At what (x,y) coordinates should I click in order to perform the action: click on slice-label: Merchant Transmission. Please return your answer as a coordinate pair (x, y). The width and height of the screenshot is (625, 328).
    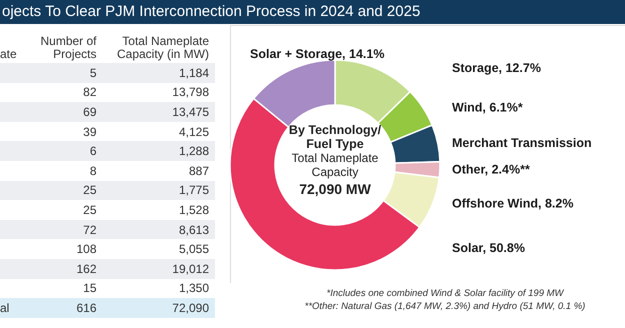
    Looking at the image, I should click on (522, 143).